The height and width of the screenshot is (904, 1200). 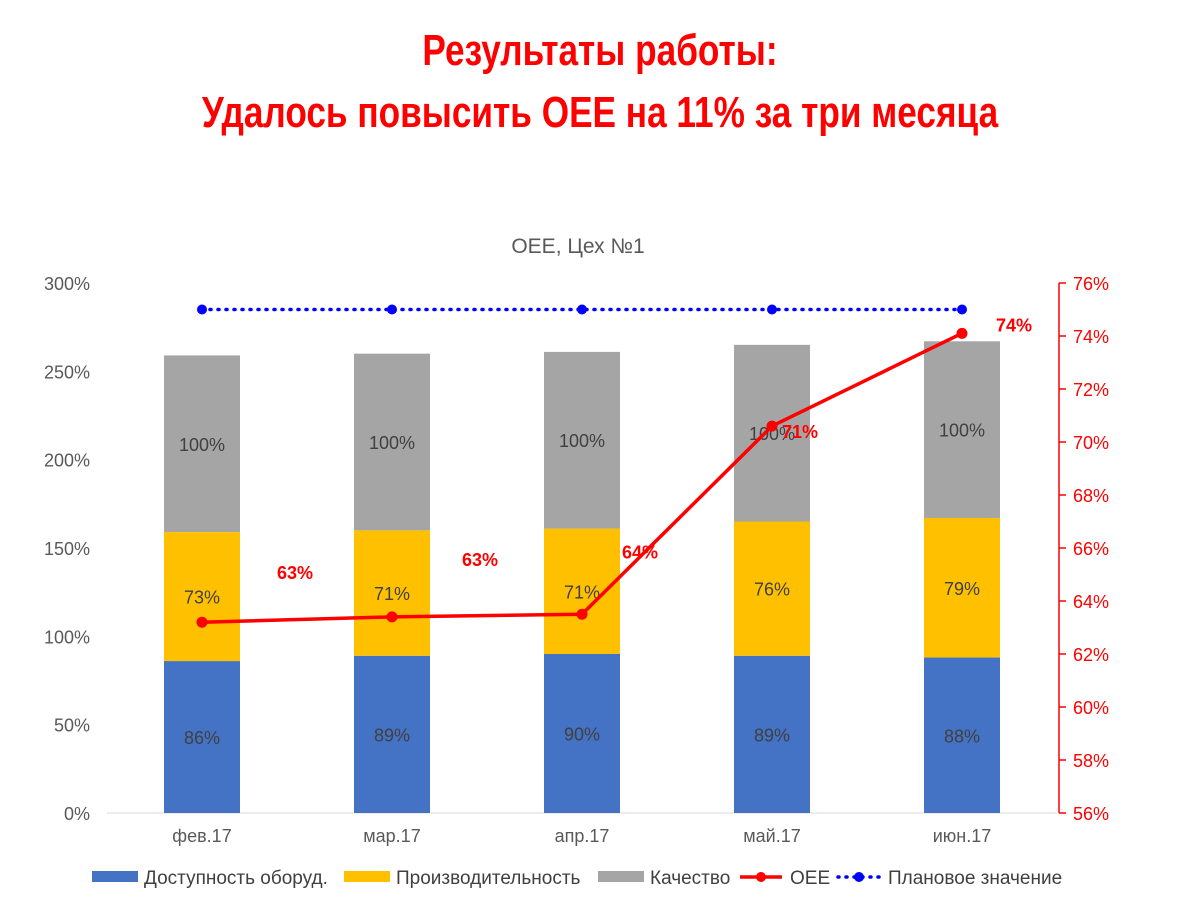 What do you see at coordinates (72, 726) in the screenshot?
I see `y-left-tick-label: 50%` at bounding box center [72, 726].